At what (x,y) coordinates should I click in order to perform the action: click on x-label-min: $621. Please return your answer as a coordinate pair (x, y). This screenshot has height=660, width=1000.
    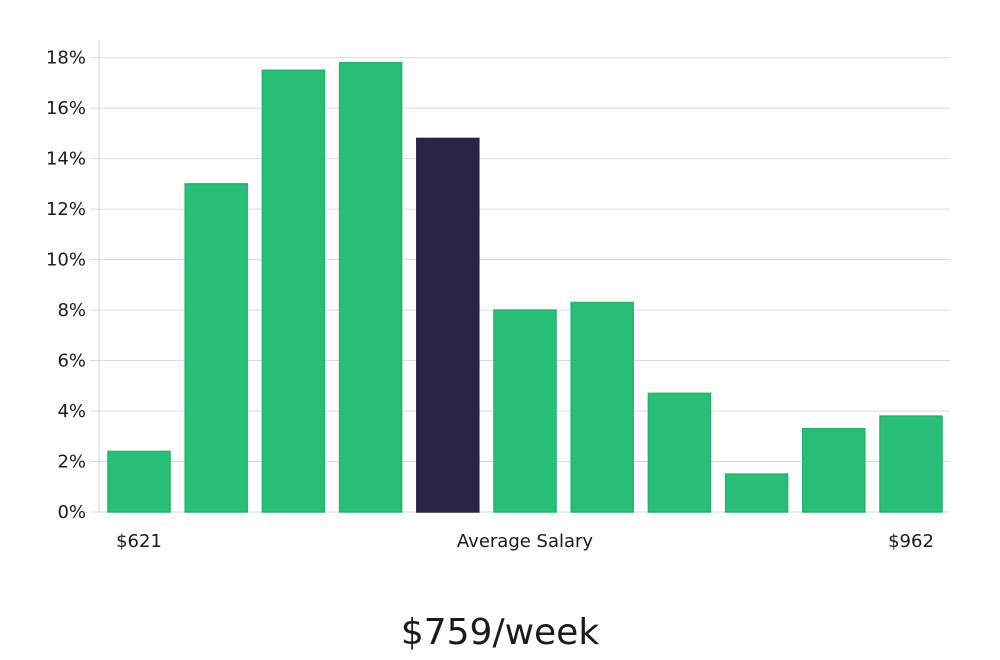
    Looking at the image, I should click on (139, 541).